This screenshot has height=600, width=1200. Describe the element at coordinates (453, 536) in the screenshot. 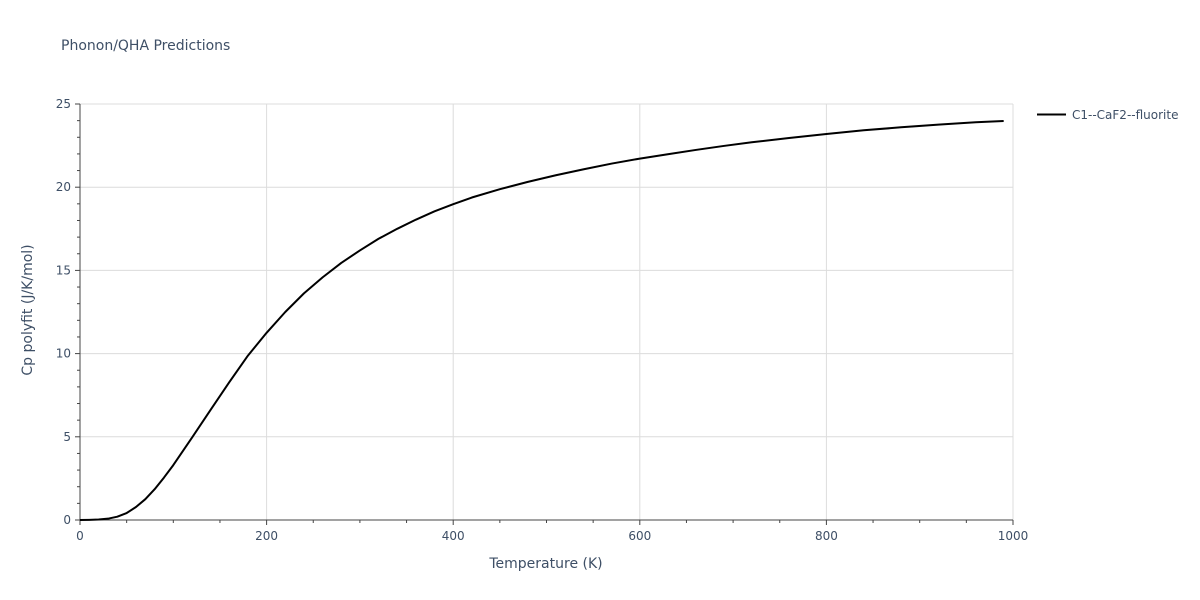

I see `x-tick-label: 400` at that location.